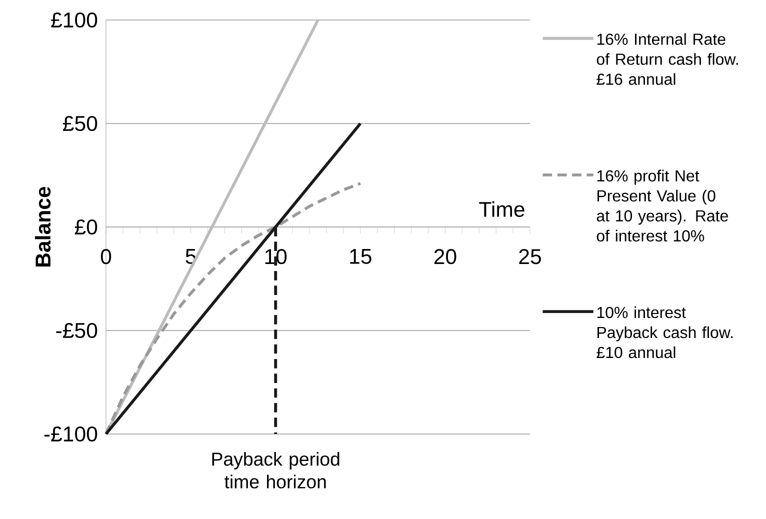  What do you see at coordinates (276, 470) in the screenshot?
I see `annotation: Payback period time horizon` at bounding box center [276, 470].